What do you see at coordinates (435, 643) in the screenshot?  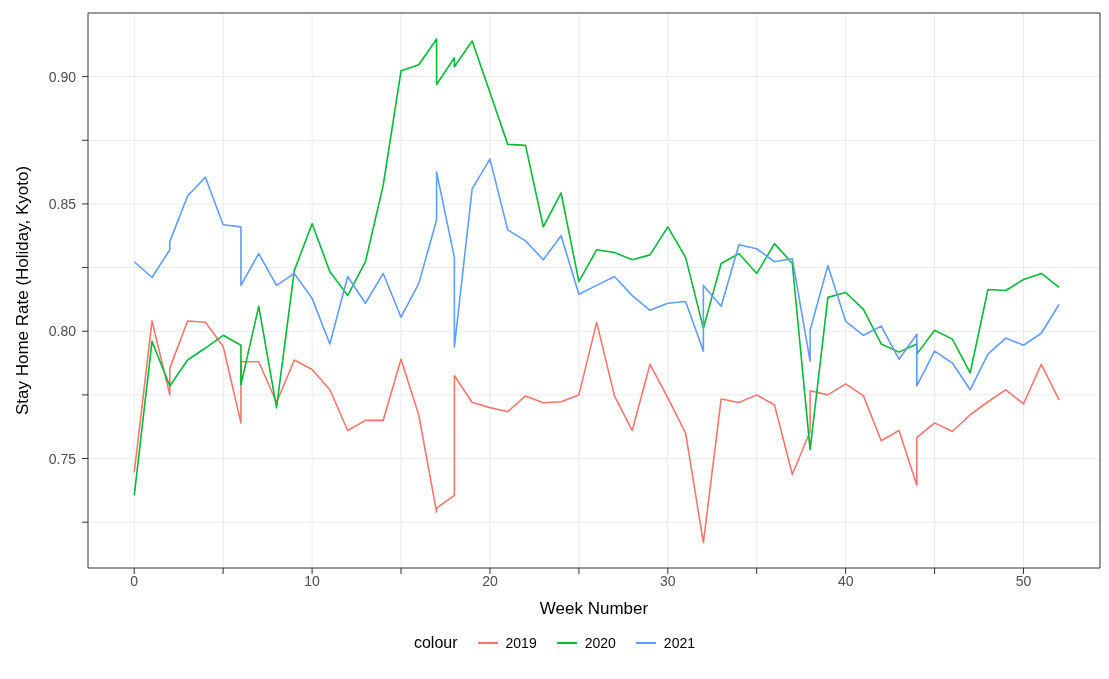 I see `legend-title: colour` at bounding box center [435, 643].